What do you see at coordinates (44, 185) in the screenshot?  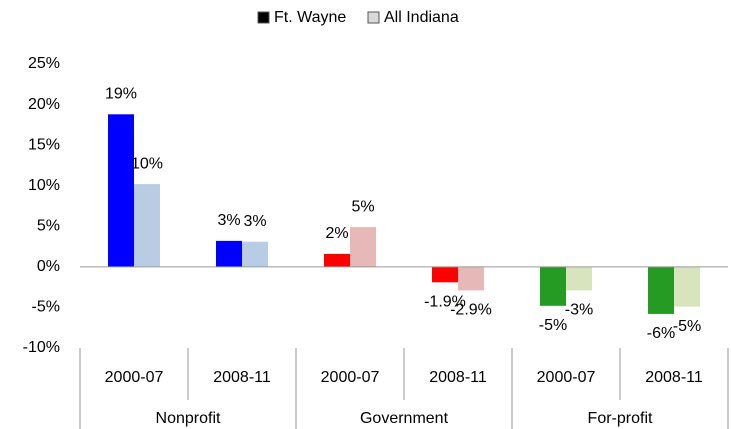 I see `y-tick-label: 10%` at bounding box center [44, 185].